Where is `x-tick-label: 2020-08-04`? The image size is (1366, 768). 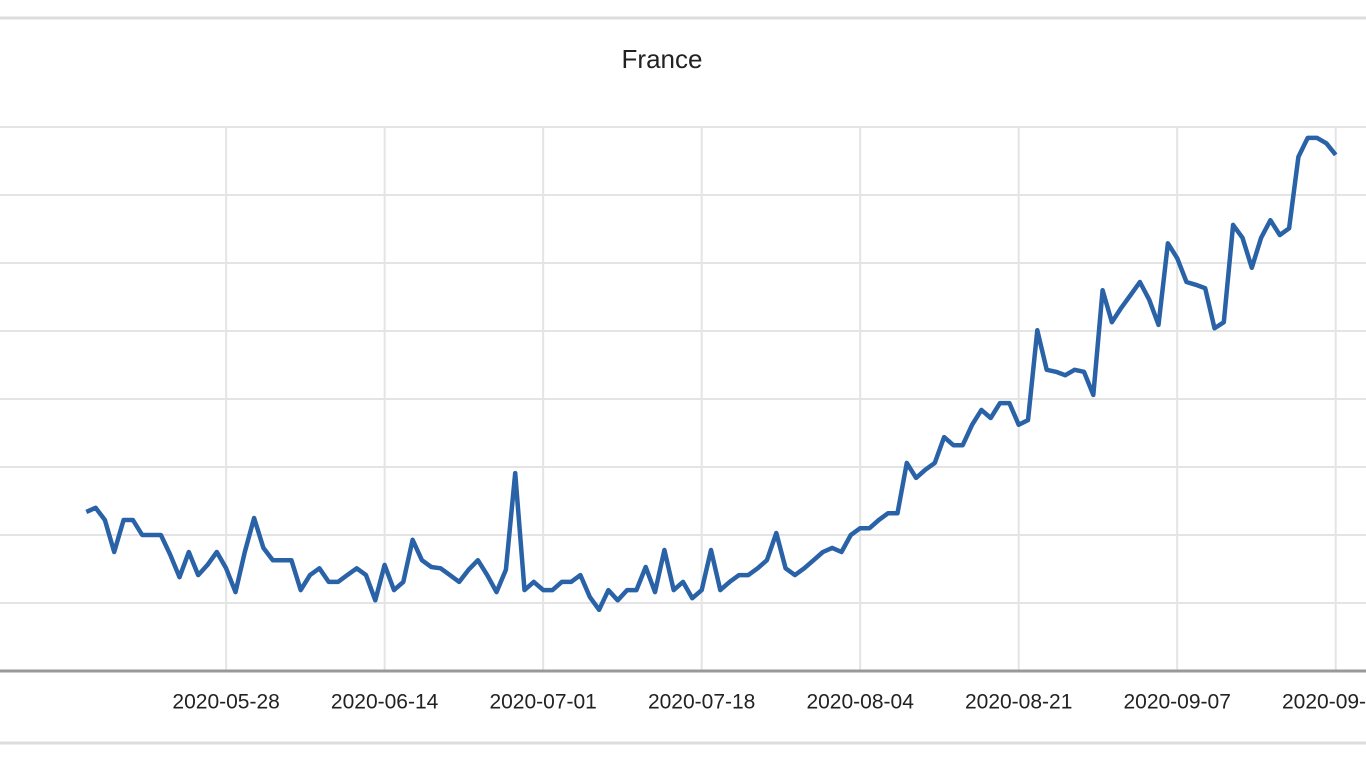
x-tick-label: 2020-08-04 is located at coordinates (860, 702).